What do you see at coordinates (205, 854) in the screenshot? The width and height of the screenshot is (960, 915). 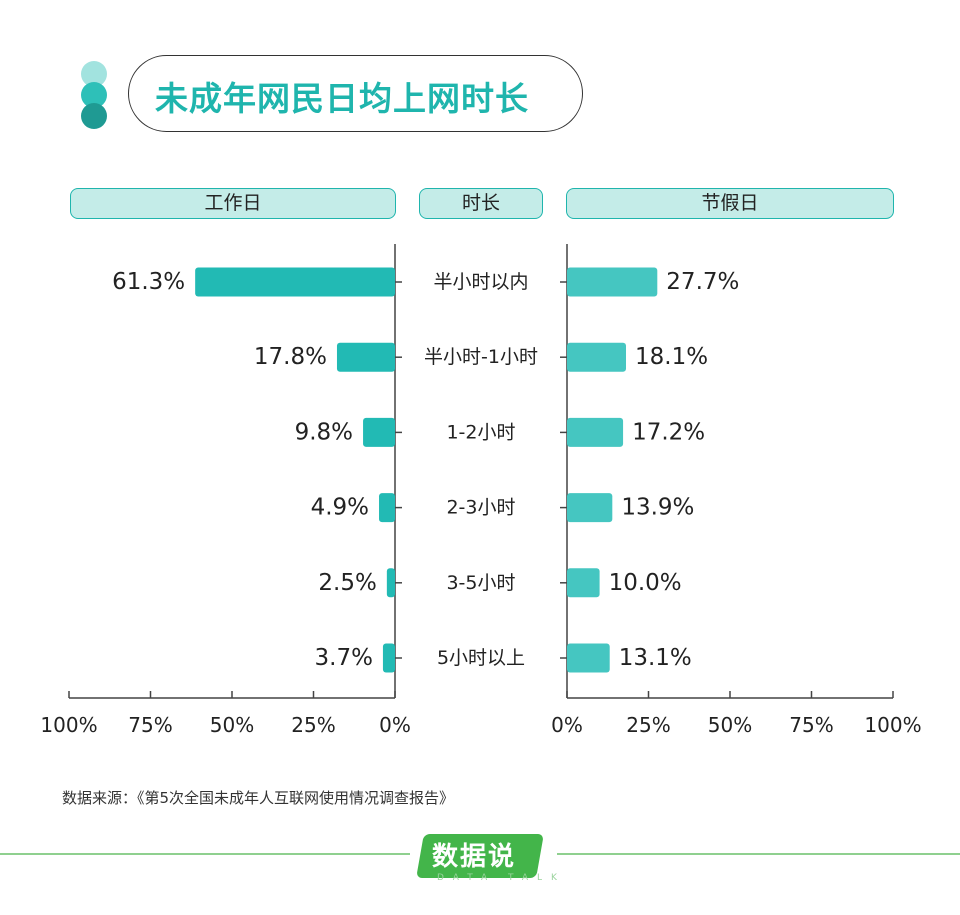 I see `footer-line-left` at bounding box center [205, 854].